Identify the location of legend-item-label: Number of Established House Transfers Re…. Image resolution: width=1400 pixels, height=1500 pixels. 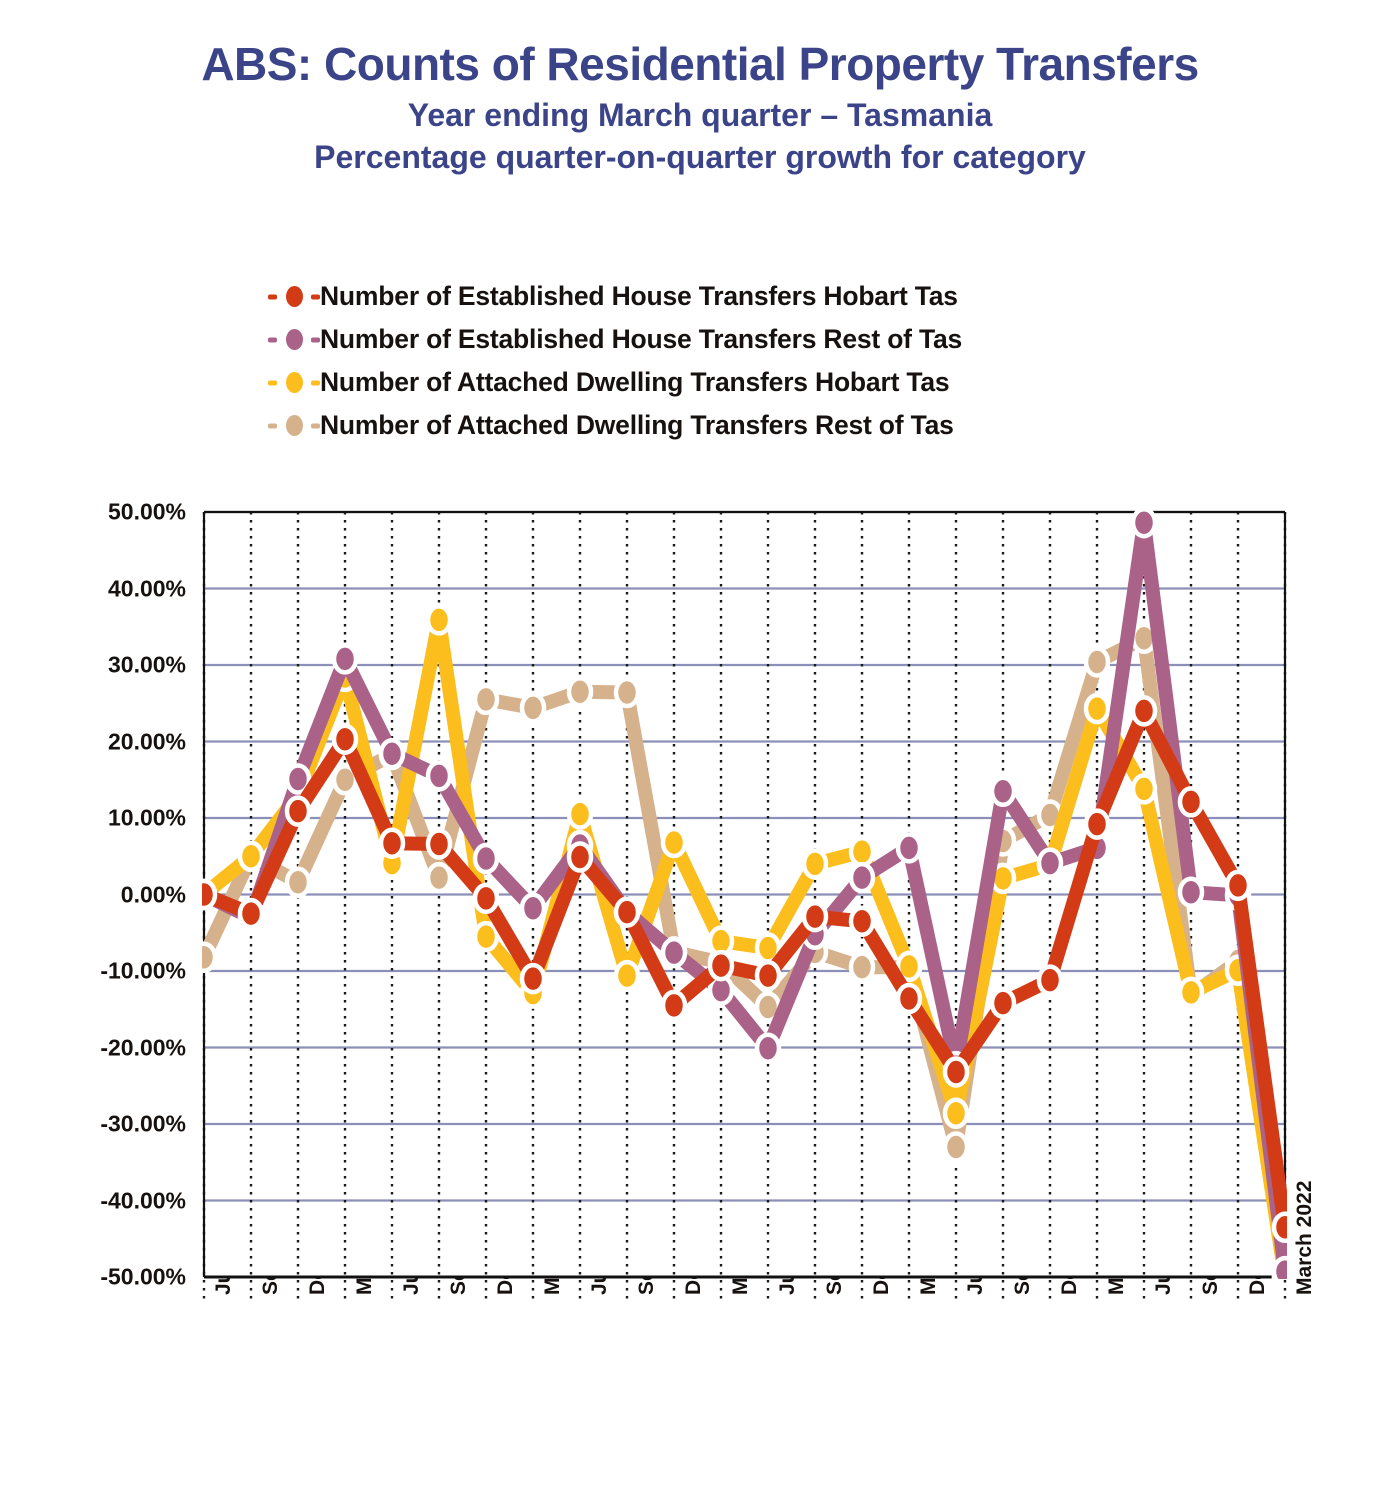
(641, 339).